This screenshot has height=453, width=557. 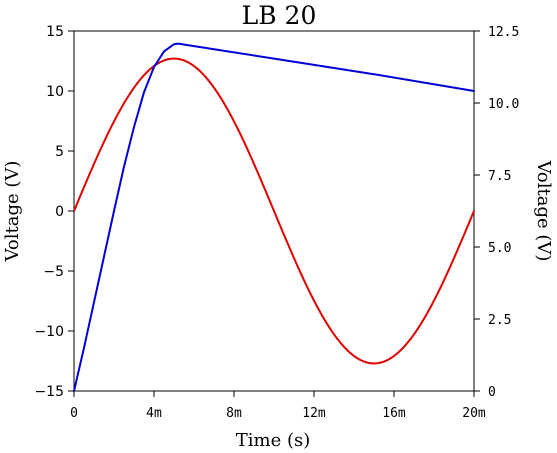 I want to click on y-right-tick-label: 2.5, so click(x=499, y=320).